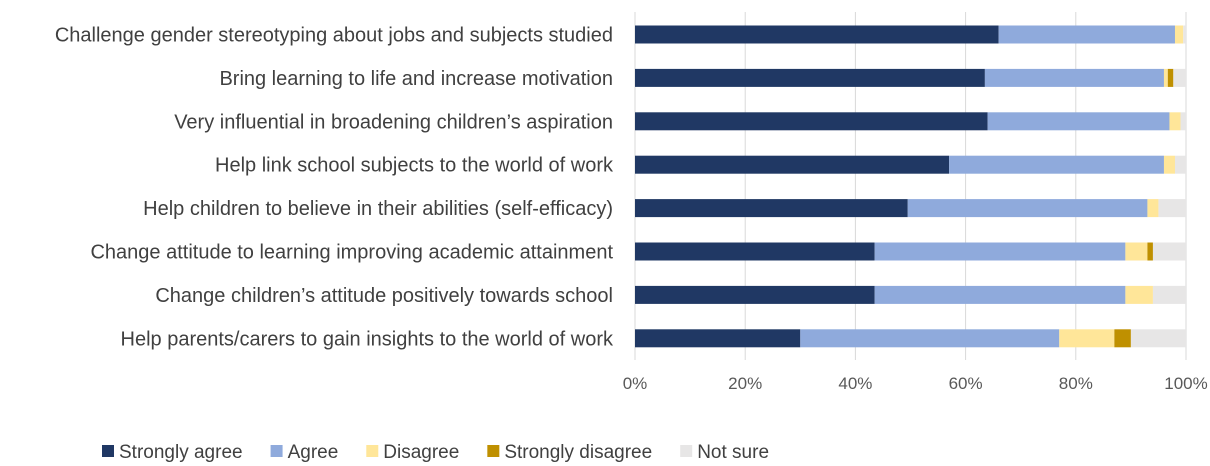 This screenshot has width=1210, height=466. Describe the element at coordinates (578, 452) in the screenshot. I see `legend-label: Strongly disagree` at that location.